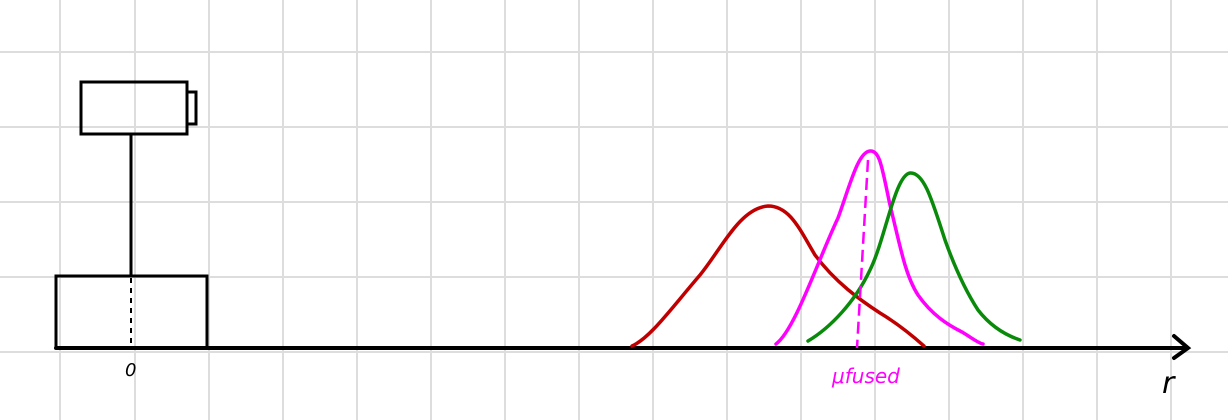 This screenshot has width=1228, height=420. I want to click on r-axis, so click(623, 347).